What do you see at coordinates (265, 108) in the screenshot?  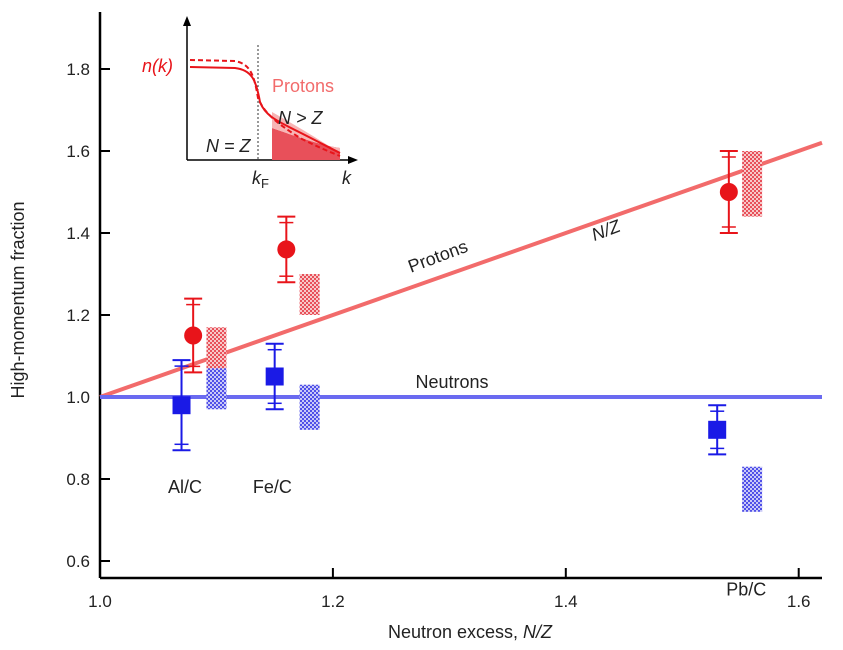 I see `inset-curve-dashed` at bounding box center [265, 108].